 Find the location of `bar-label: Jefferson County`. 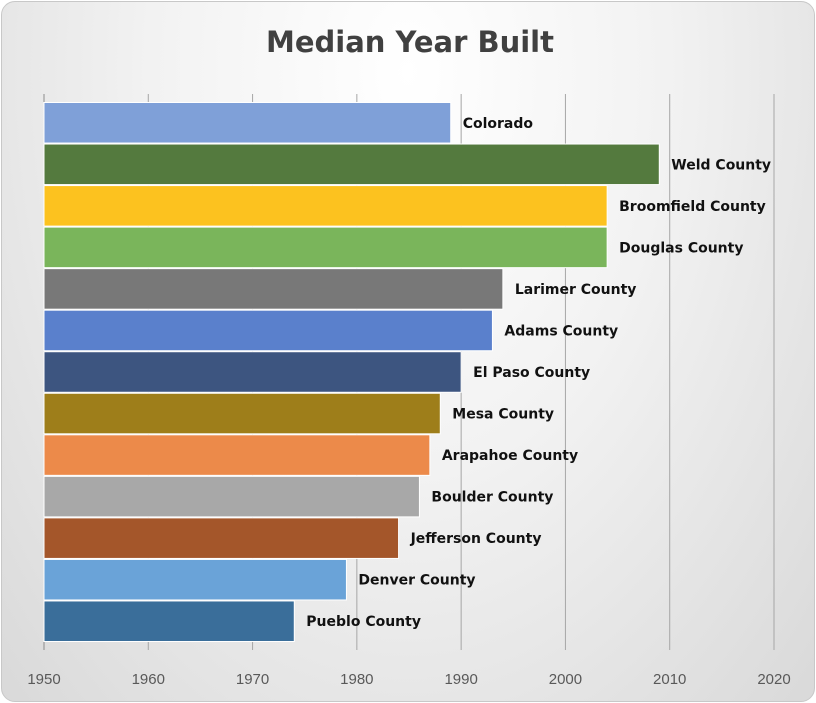

bar-label: Jefferson County is located at coordinates (476, 539).